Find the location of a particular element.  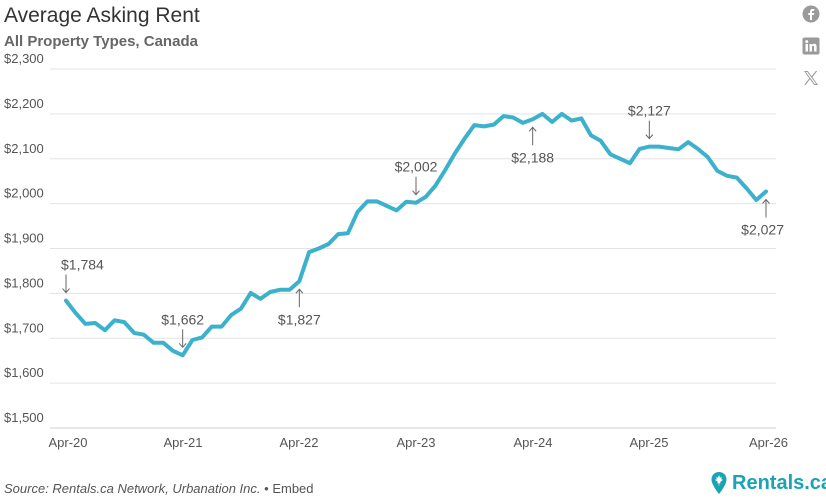

annotation: $1,784 is located at coordinates (82, 275).